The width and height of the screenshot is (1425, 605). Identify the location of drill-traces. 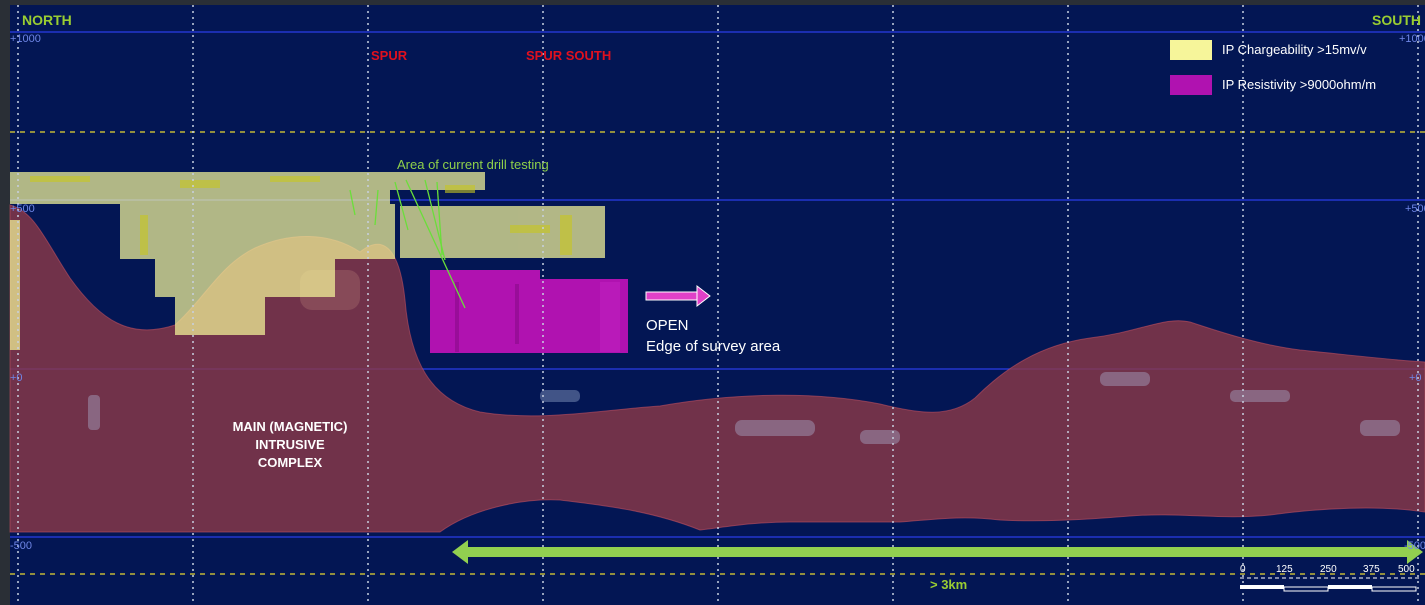
(407, 244).